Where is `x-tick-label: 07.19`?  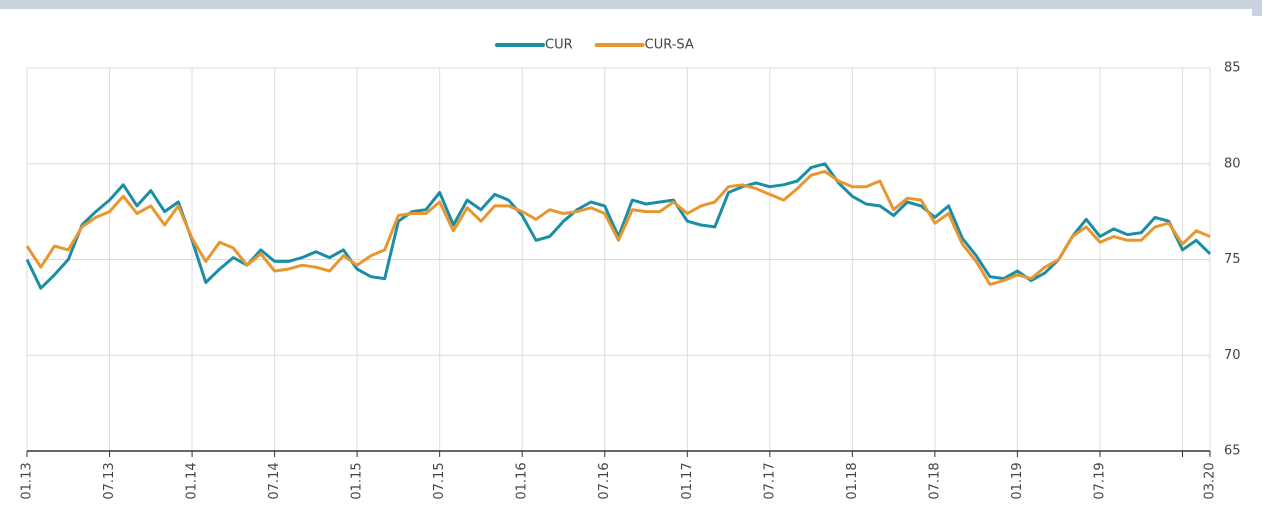
x-tick-label: 07.19 is located at coordinates (1099, 480).